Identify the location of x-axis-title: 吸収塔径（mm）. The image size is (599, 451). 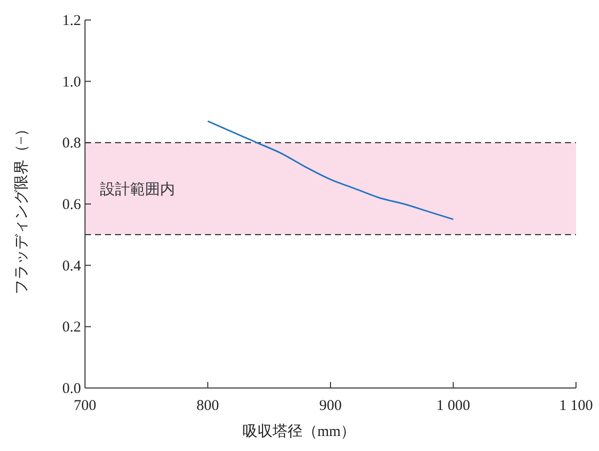
(299, 431).